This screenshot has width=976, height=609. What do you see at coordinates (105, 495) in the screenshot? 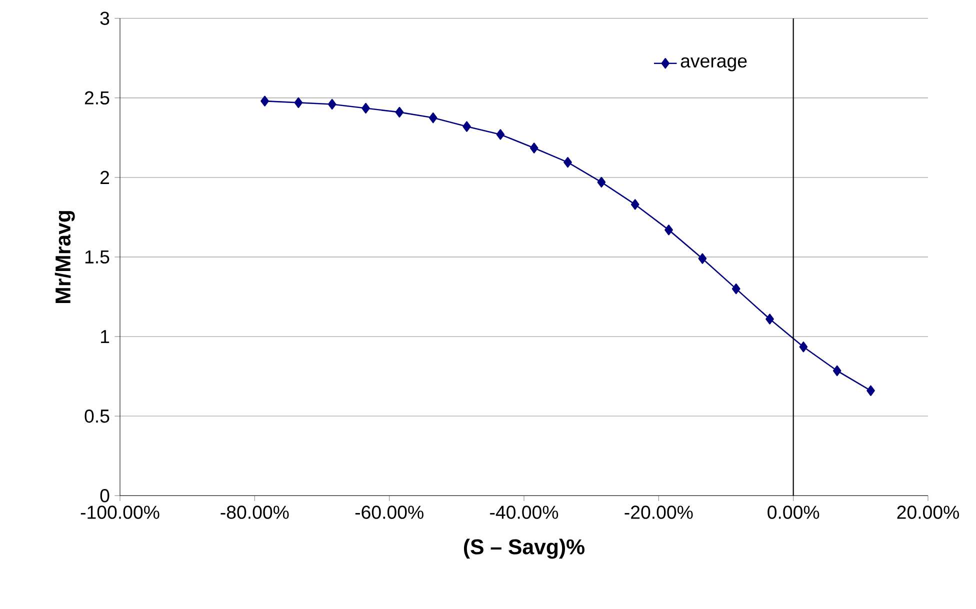
I see `y-tick-label: 0` at bounding box center [105, 495].